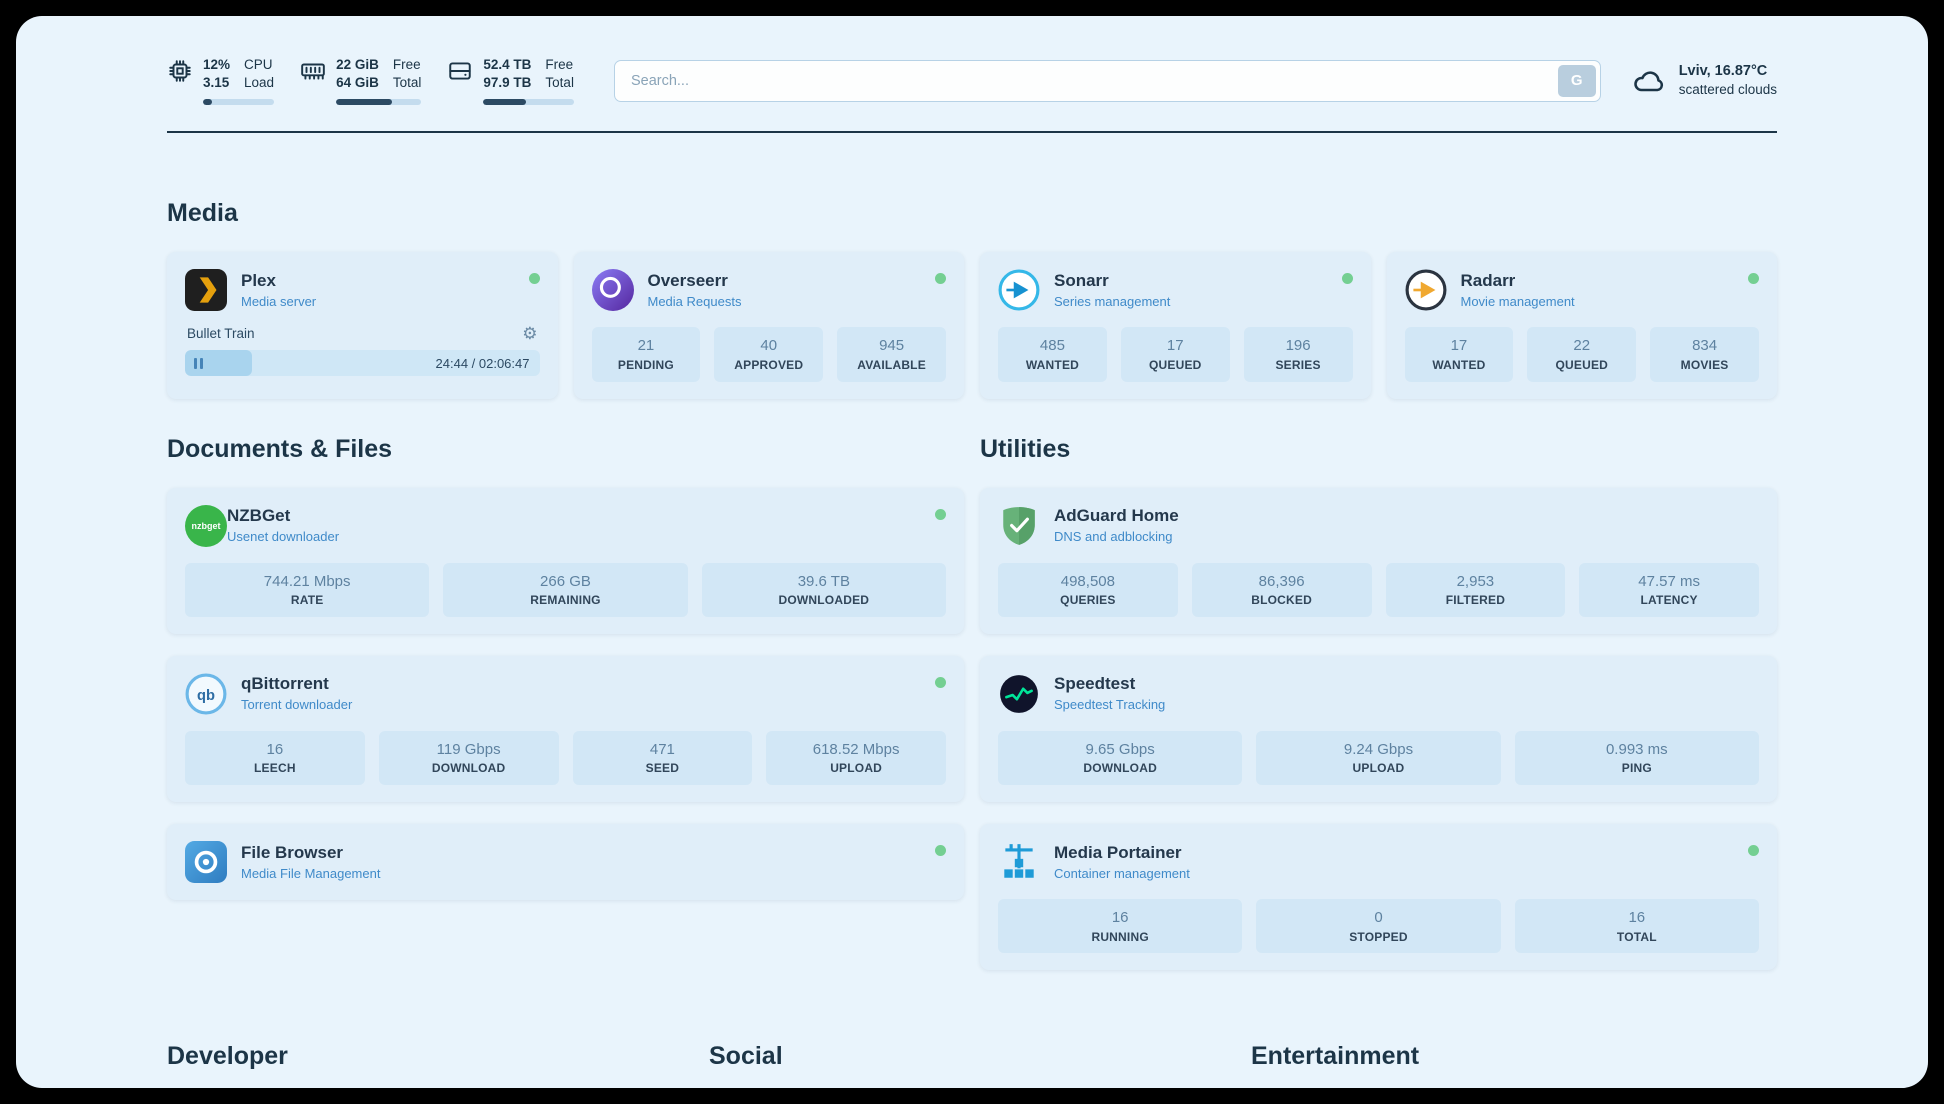  What do you see at coordinates (357, 64) in the screenshot?
I see `memory-free-value: 22 GiB` at bounding box center [357, 64].